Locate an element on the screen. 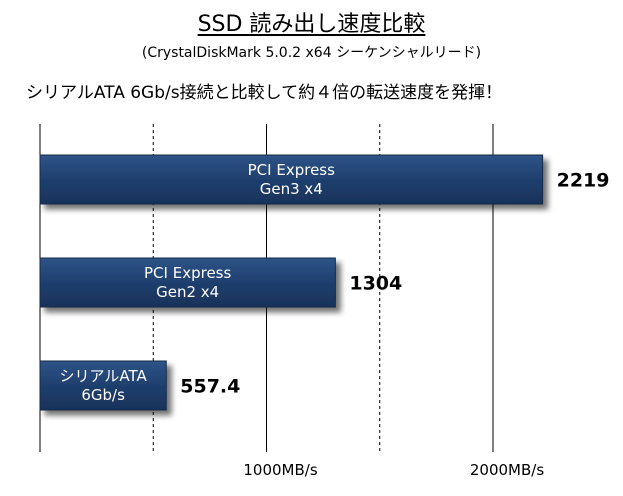 This screenshot has height=496, width=623. chart-title: SSD 読み出し速度比較 is located at coordinates (311, 24).